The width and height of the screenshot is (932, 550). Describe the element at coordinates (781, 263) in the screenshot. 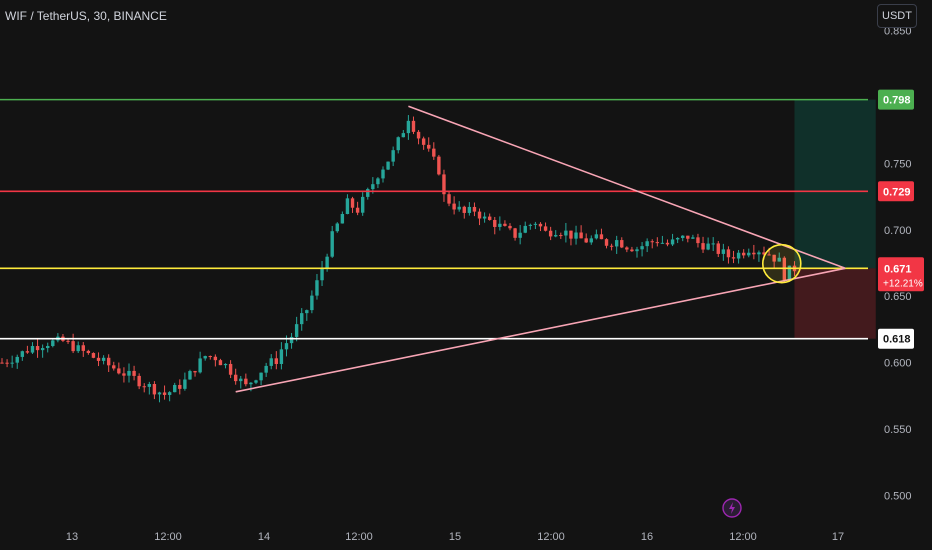

I see `highlight-circle` at that location.